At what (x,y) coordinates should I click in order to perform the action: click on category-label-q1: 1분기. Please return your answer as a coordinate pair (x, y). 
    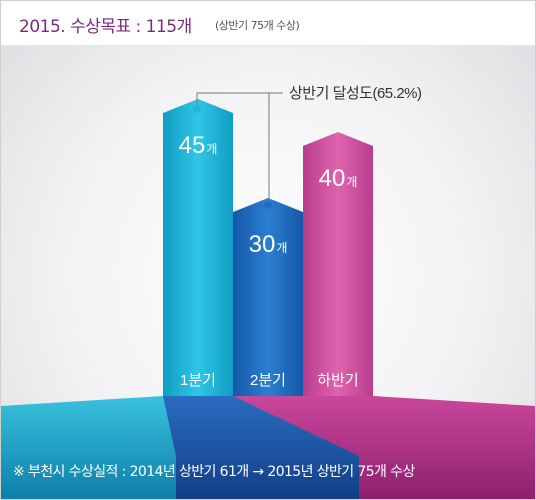
    Looking at the image, I should click on (198, 380).